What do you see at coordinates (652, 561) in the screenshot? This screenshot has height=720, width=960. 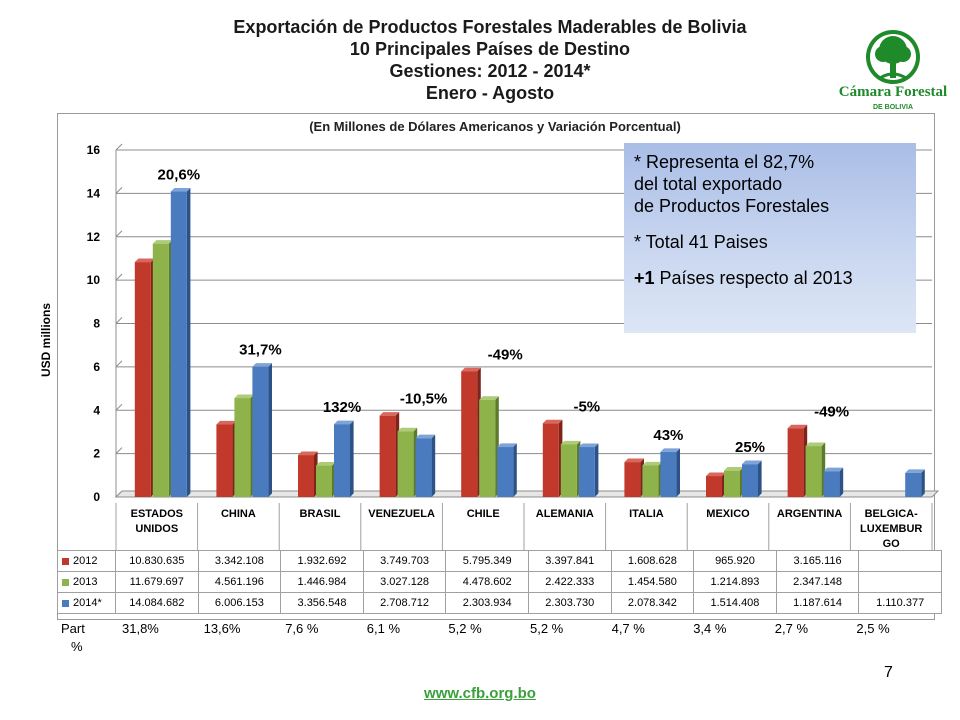 I see `table-cell: 1.608.628` at bounding box center [652, 561].